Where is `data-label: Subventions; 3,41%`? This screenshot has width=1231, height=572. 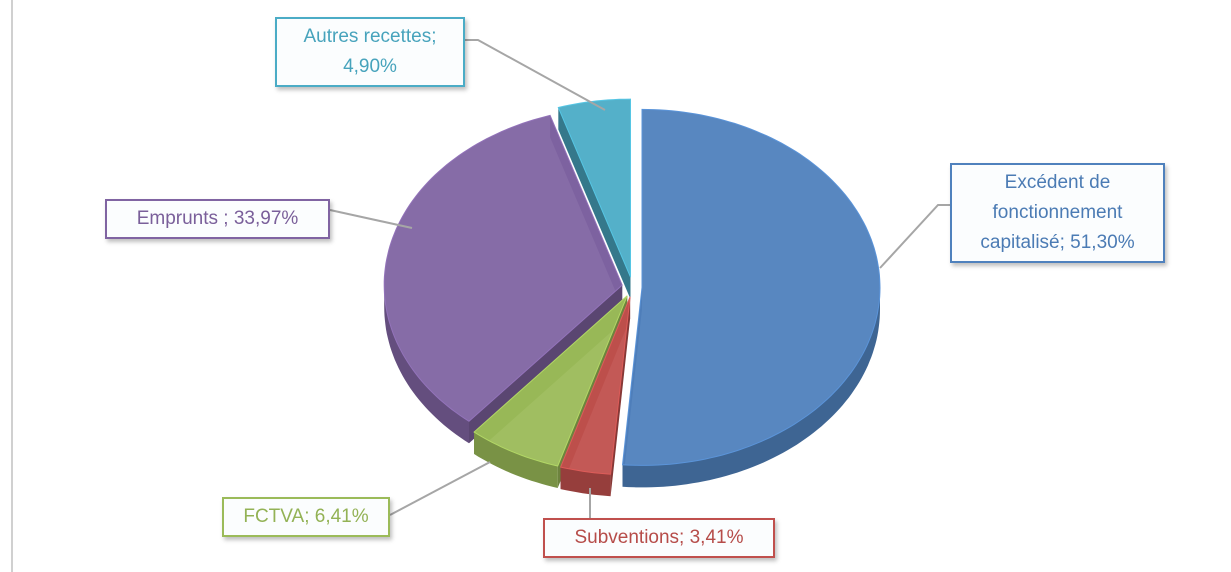 data-label: Subventions; 3,41% is located at coordinates (659, 538).